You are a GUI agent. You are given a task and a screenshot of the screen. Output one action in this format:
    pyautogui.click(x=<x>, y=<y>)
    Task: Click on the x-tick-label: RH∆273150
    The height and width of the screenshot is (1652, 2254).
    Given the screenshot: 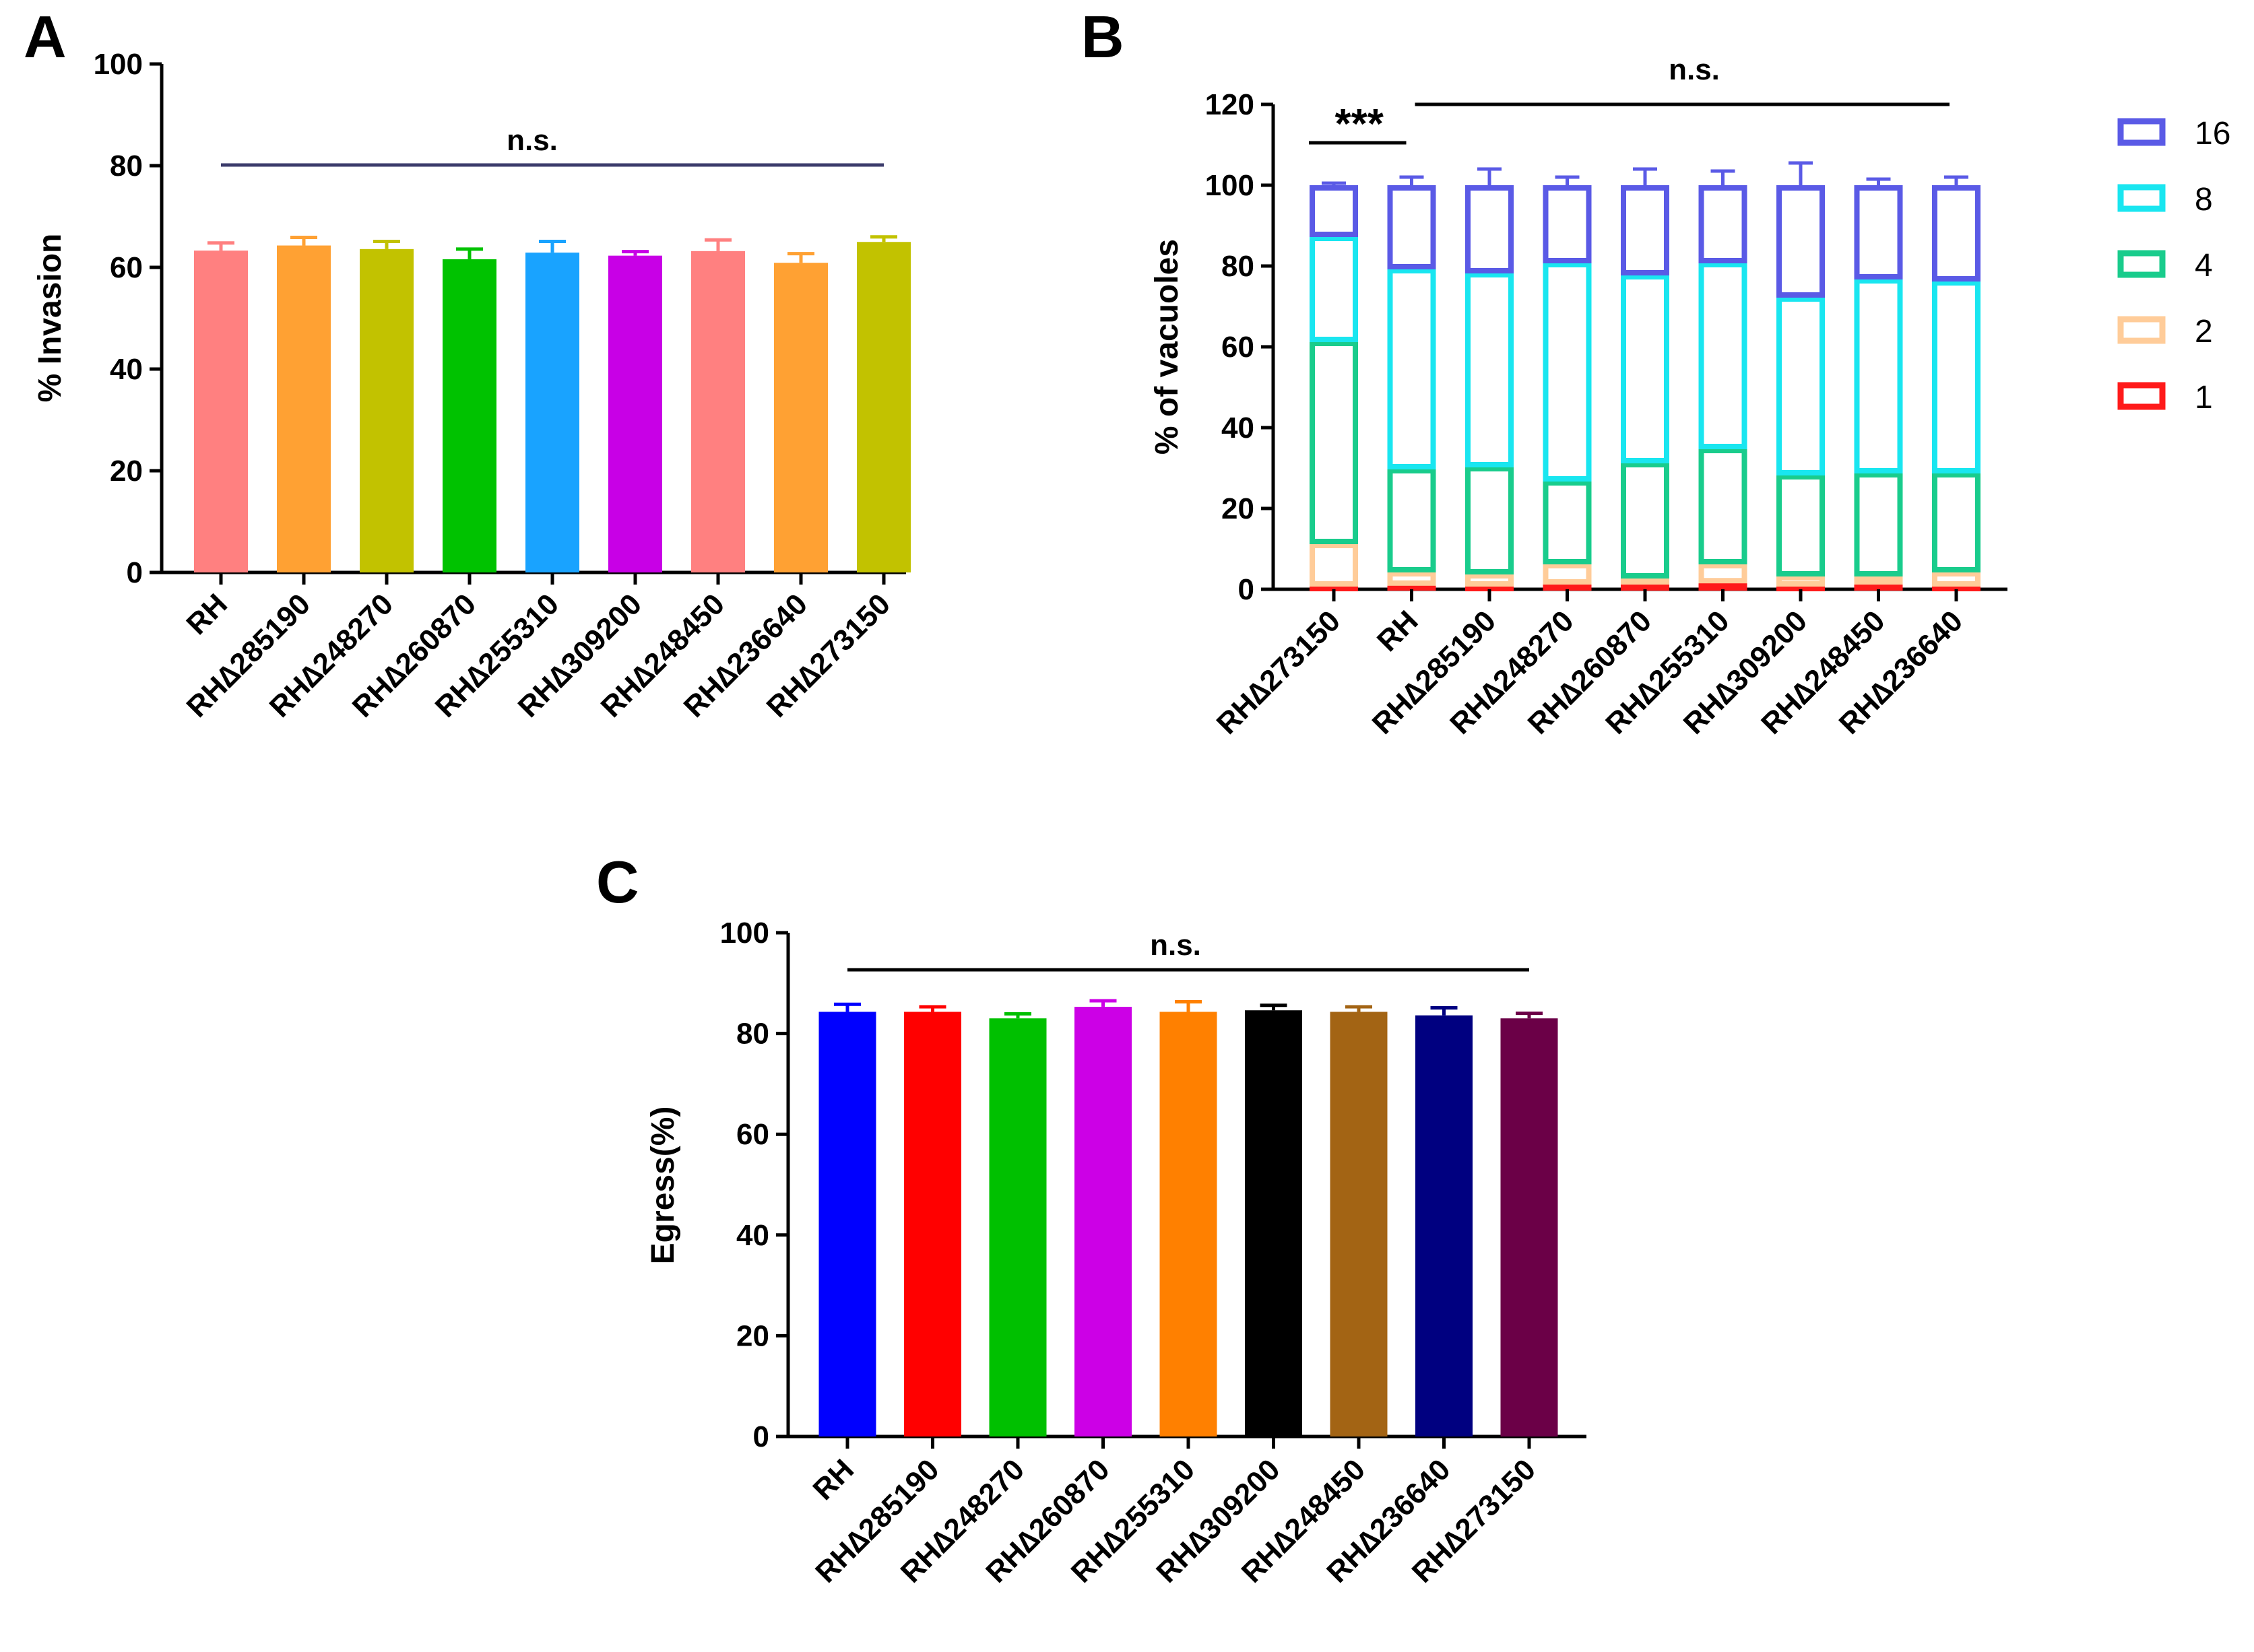 What is the action you would take?
    pyautogui.click(x=1279, y=672)
    